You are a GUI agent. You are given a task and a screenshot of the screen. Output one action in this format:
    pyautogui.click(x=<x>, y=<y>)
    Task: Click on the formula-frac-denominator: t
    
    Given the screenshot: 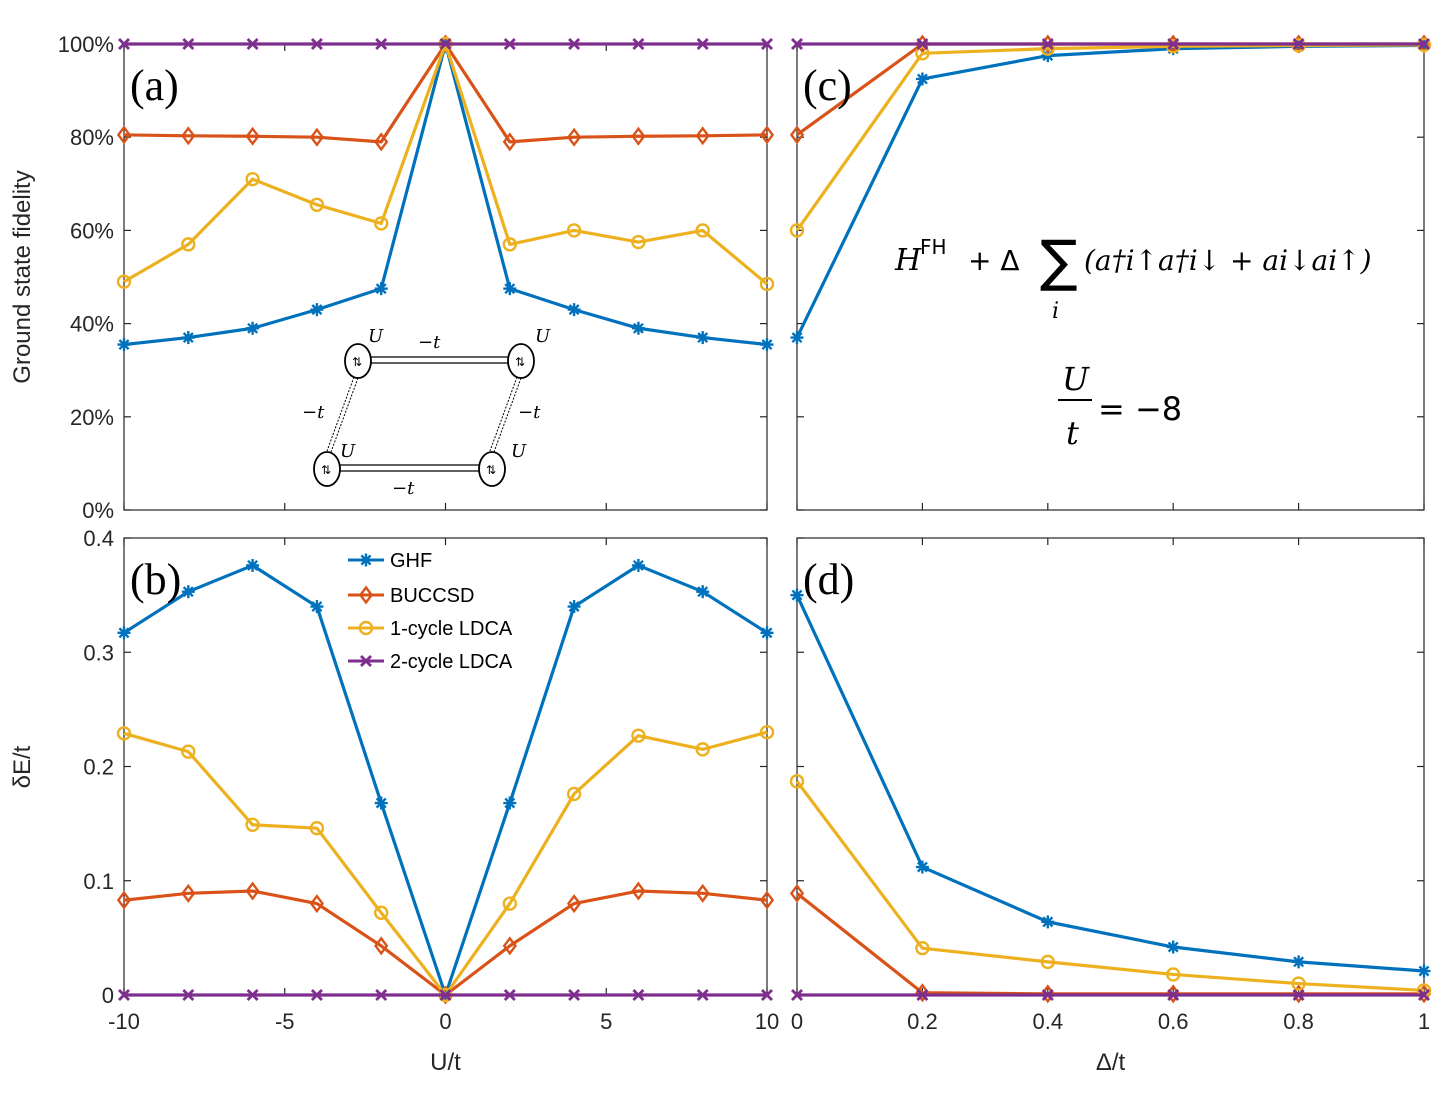 What is the action you would take?
    pyautogui.click(x=1072, y=433)
    